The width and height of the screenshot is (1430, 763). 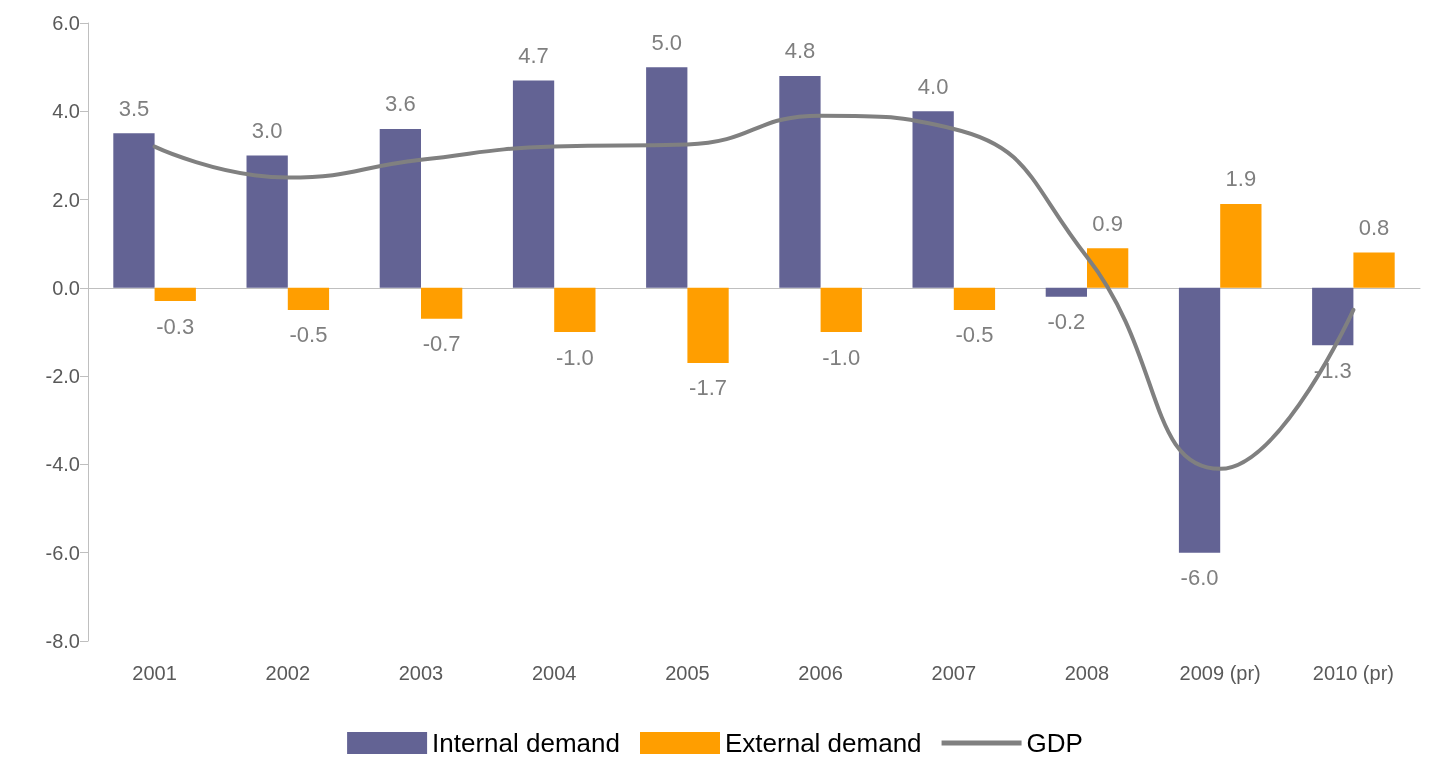 What do you see at coordinates (66, 23) in the screenshot?
I see `y-tick-label: 6.0` at bounding box center [66, 23].